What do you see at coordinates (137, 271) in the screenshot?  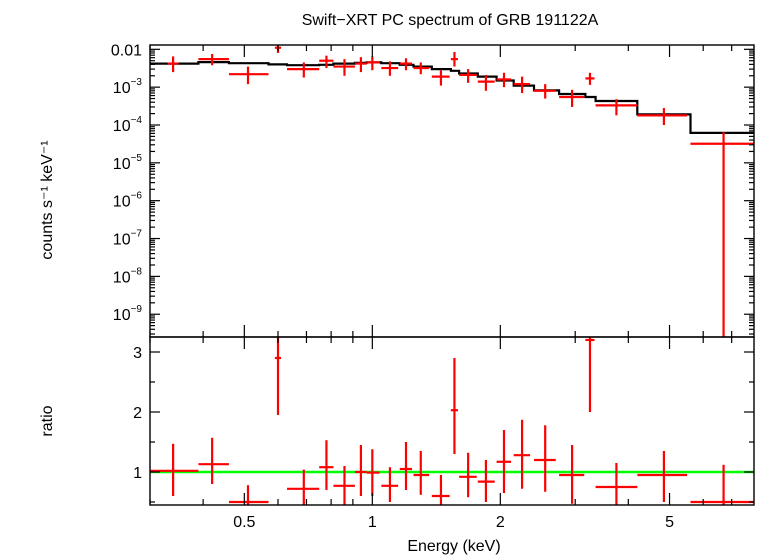 I see `tick-exponent: −8` at bounding box center [137, 271].